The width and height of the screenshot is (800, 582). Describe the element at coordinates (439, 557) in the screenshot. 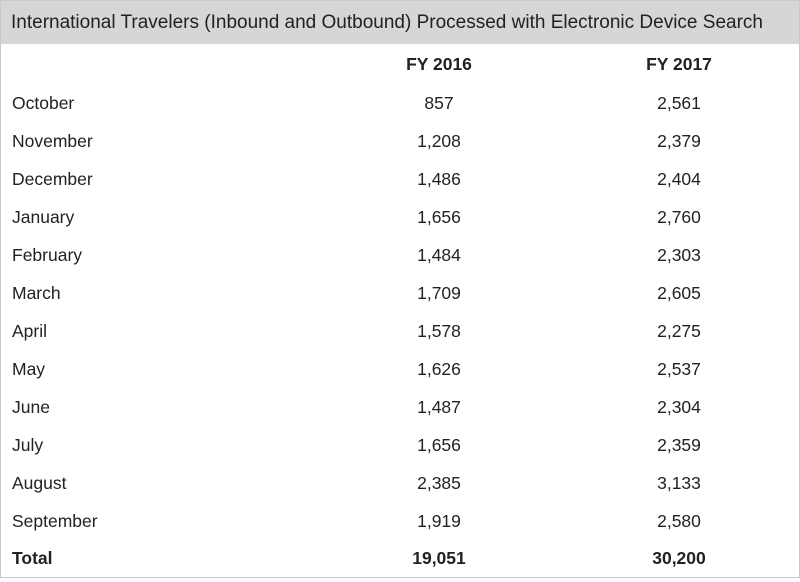

I see `total-fy2016: 19,051` at that location.